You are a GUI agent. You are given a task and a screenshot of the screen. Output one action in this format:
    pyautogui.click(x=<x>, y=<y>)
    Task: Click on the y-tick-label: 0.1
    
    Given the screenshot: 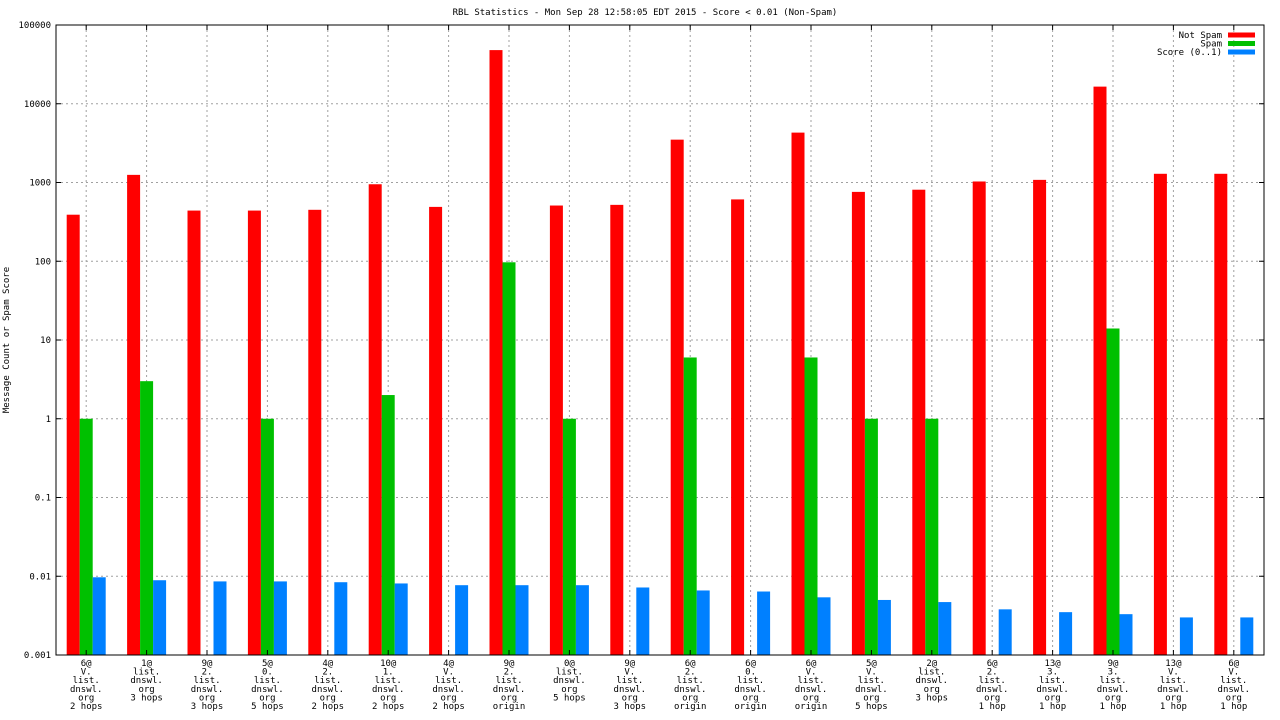 What is the action you would take?
    pyautogui.click(x=43, y=499)
    